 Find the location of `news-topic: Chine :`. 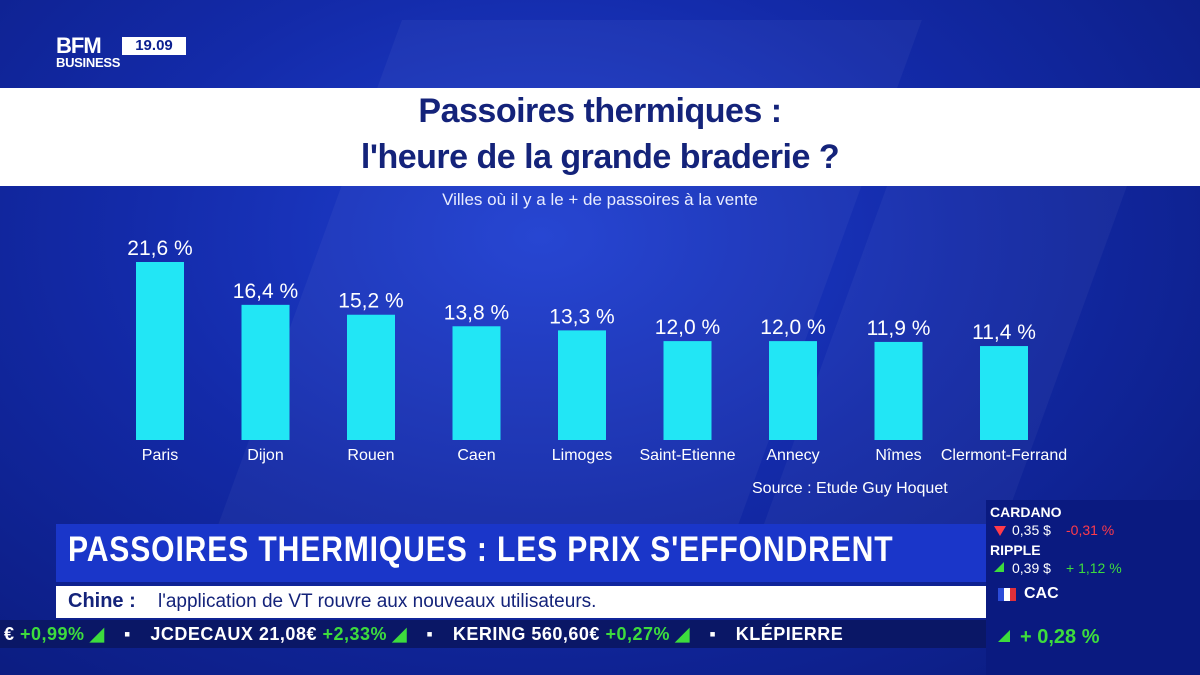

news-topic: Chine : is located at coordinates (102, 601).